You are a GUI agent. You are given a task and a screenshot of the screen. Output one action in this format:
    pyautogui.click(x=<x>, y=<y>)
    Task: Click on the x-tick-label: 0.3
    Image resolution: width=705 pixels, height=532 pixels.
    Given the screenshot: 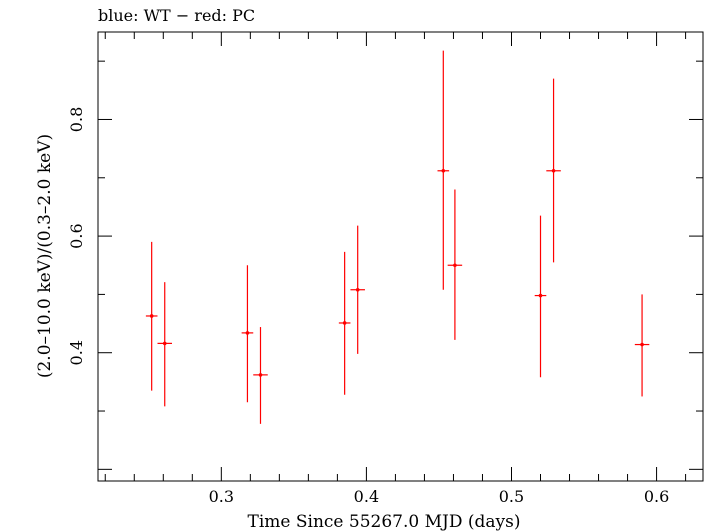 What is the action you would take?
    pyautogui.click(x=221, y=496)
    